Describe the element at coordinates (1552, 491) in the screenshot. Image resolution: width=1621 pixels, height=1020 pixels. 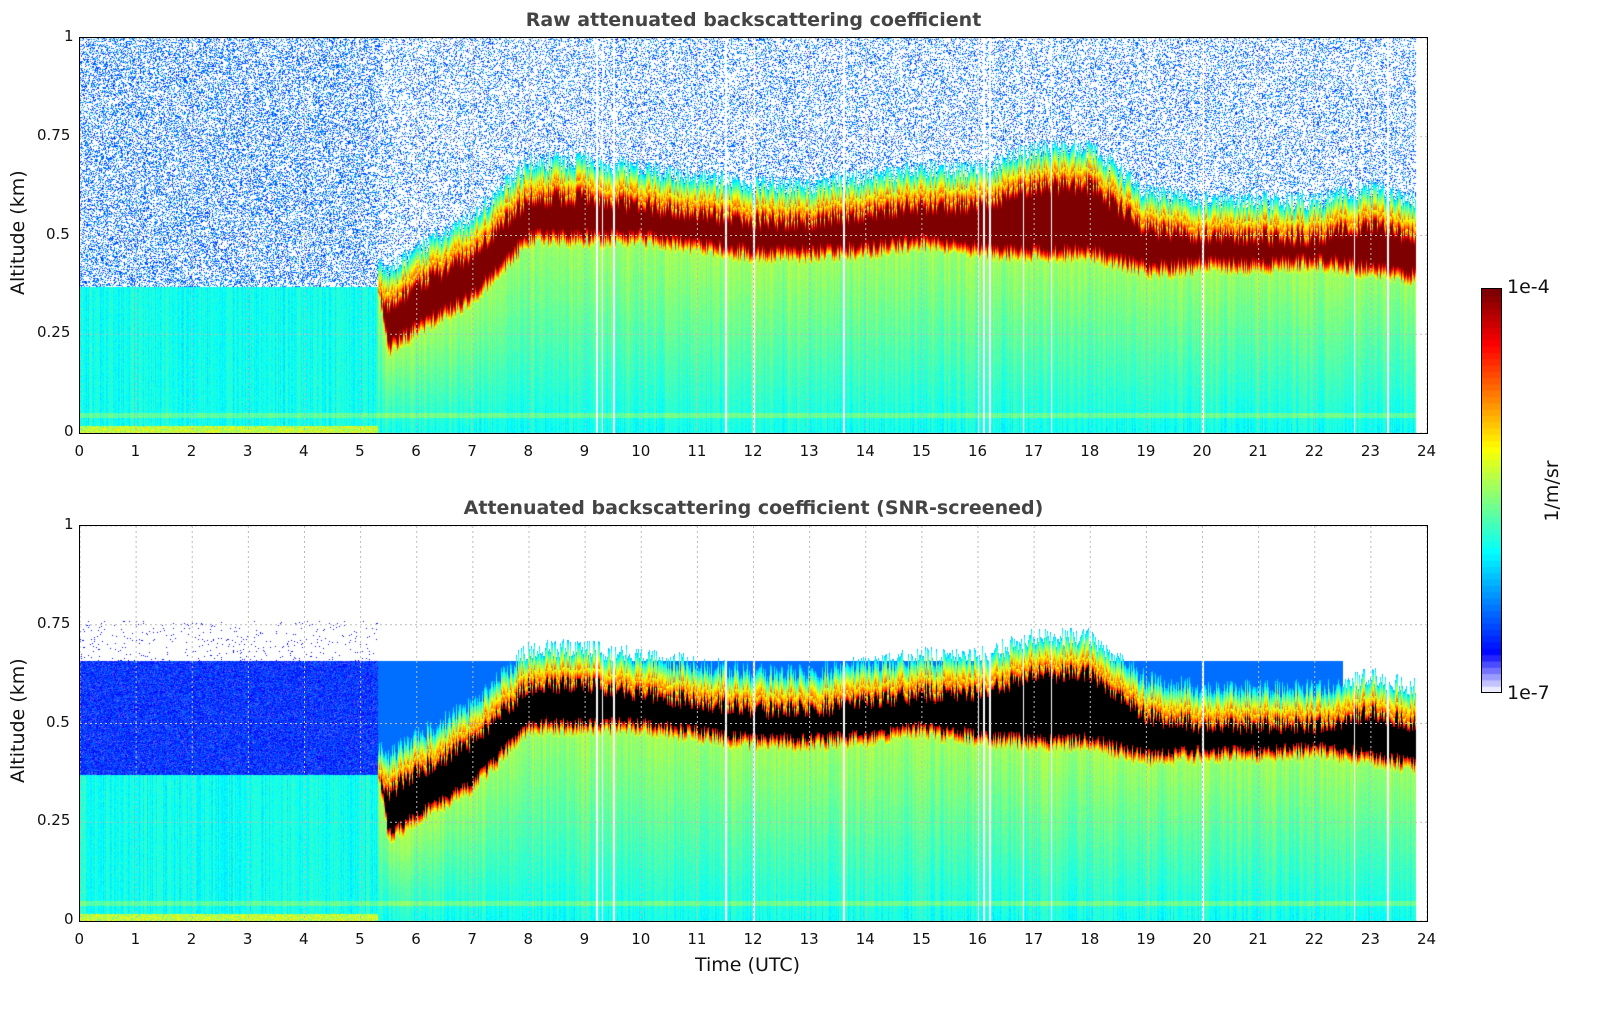
I see `colorbar-label: 1/m/sr` at that location.